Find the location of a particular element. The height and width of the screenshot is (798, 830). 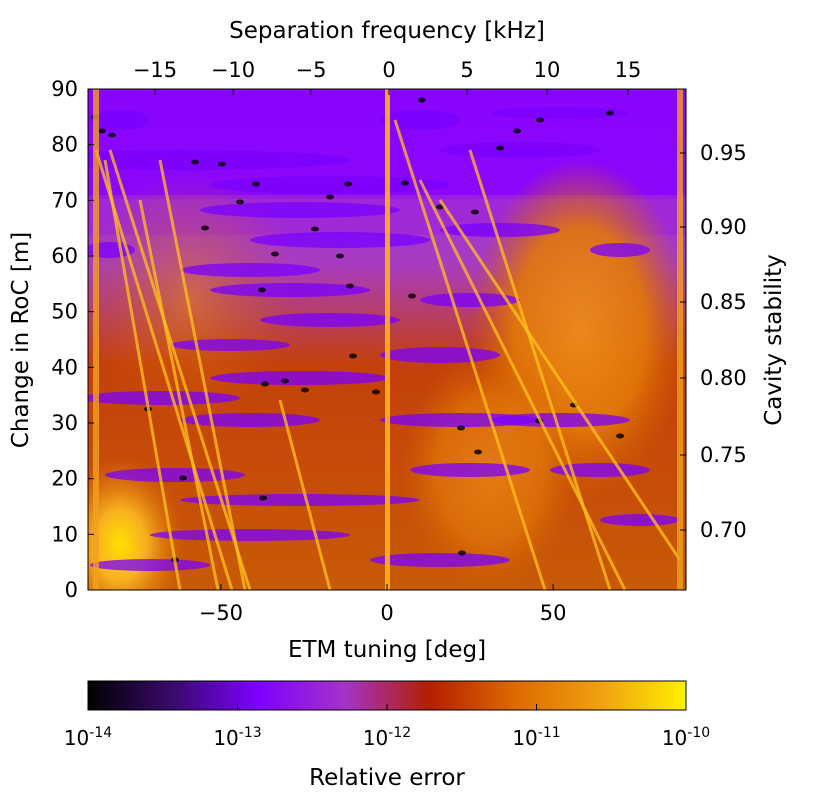

y-tick-label: 70 is located at coordinates (64, 200).